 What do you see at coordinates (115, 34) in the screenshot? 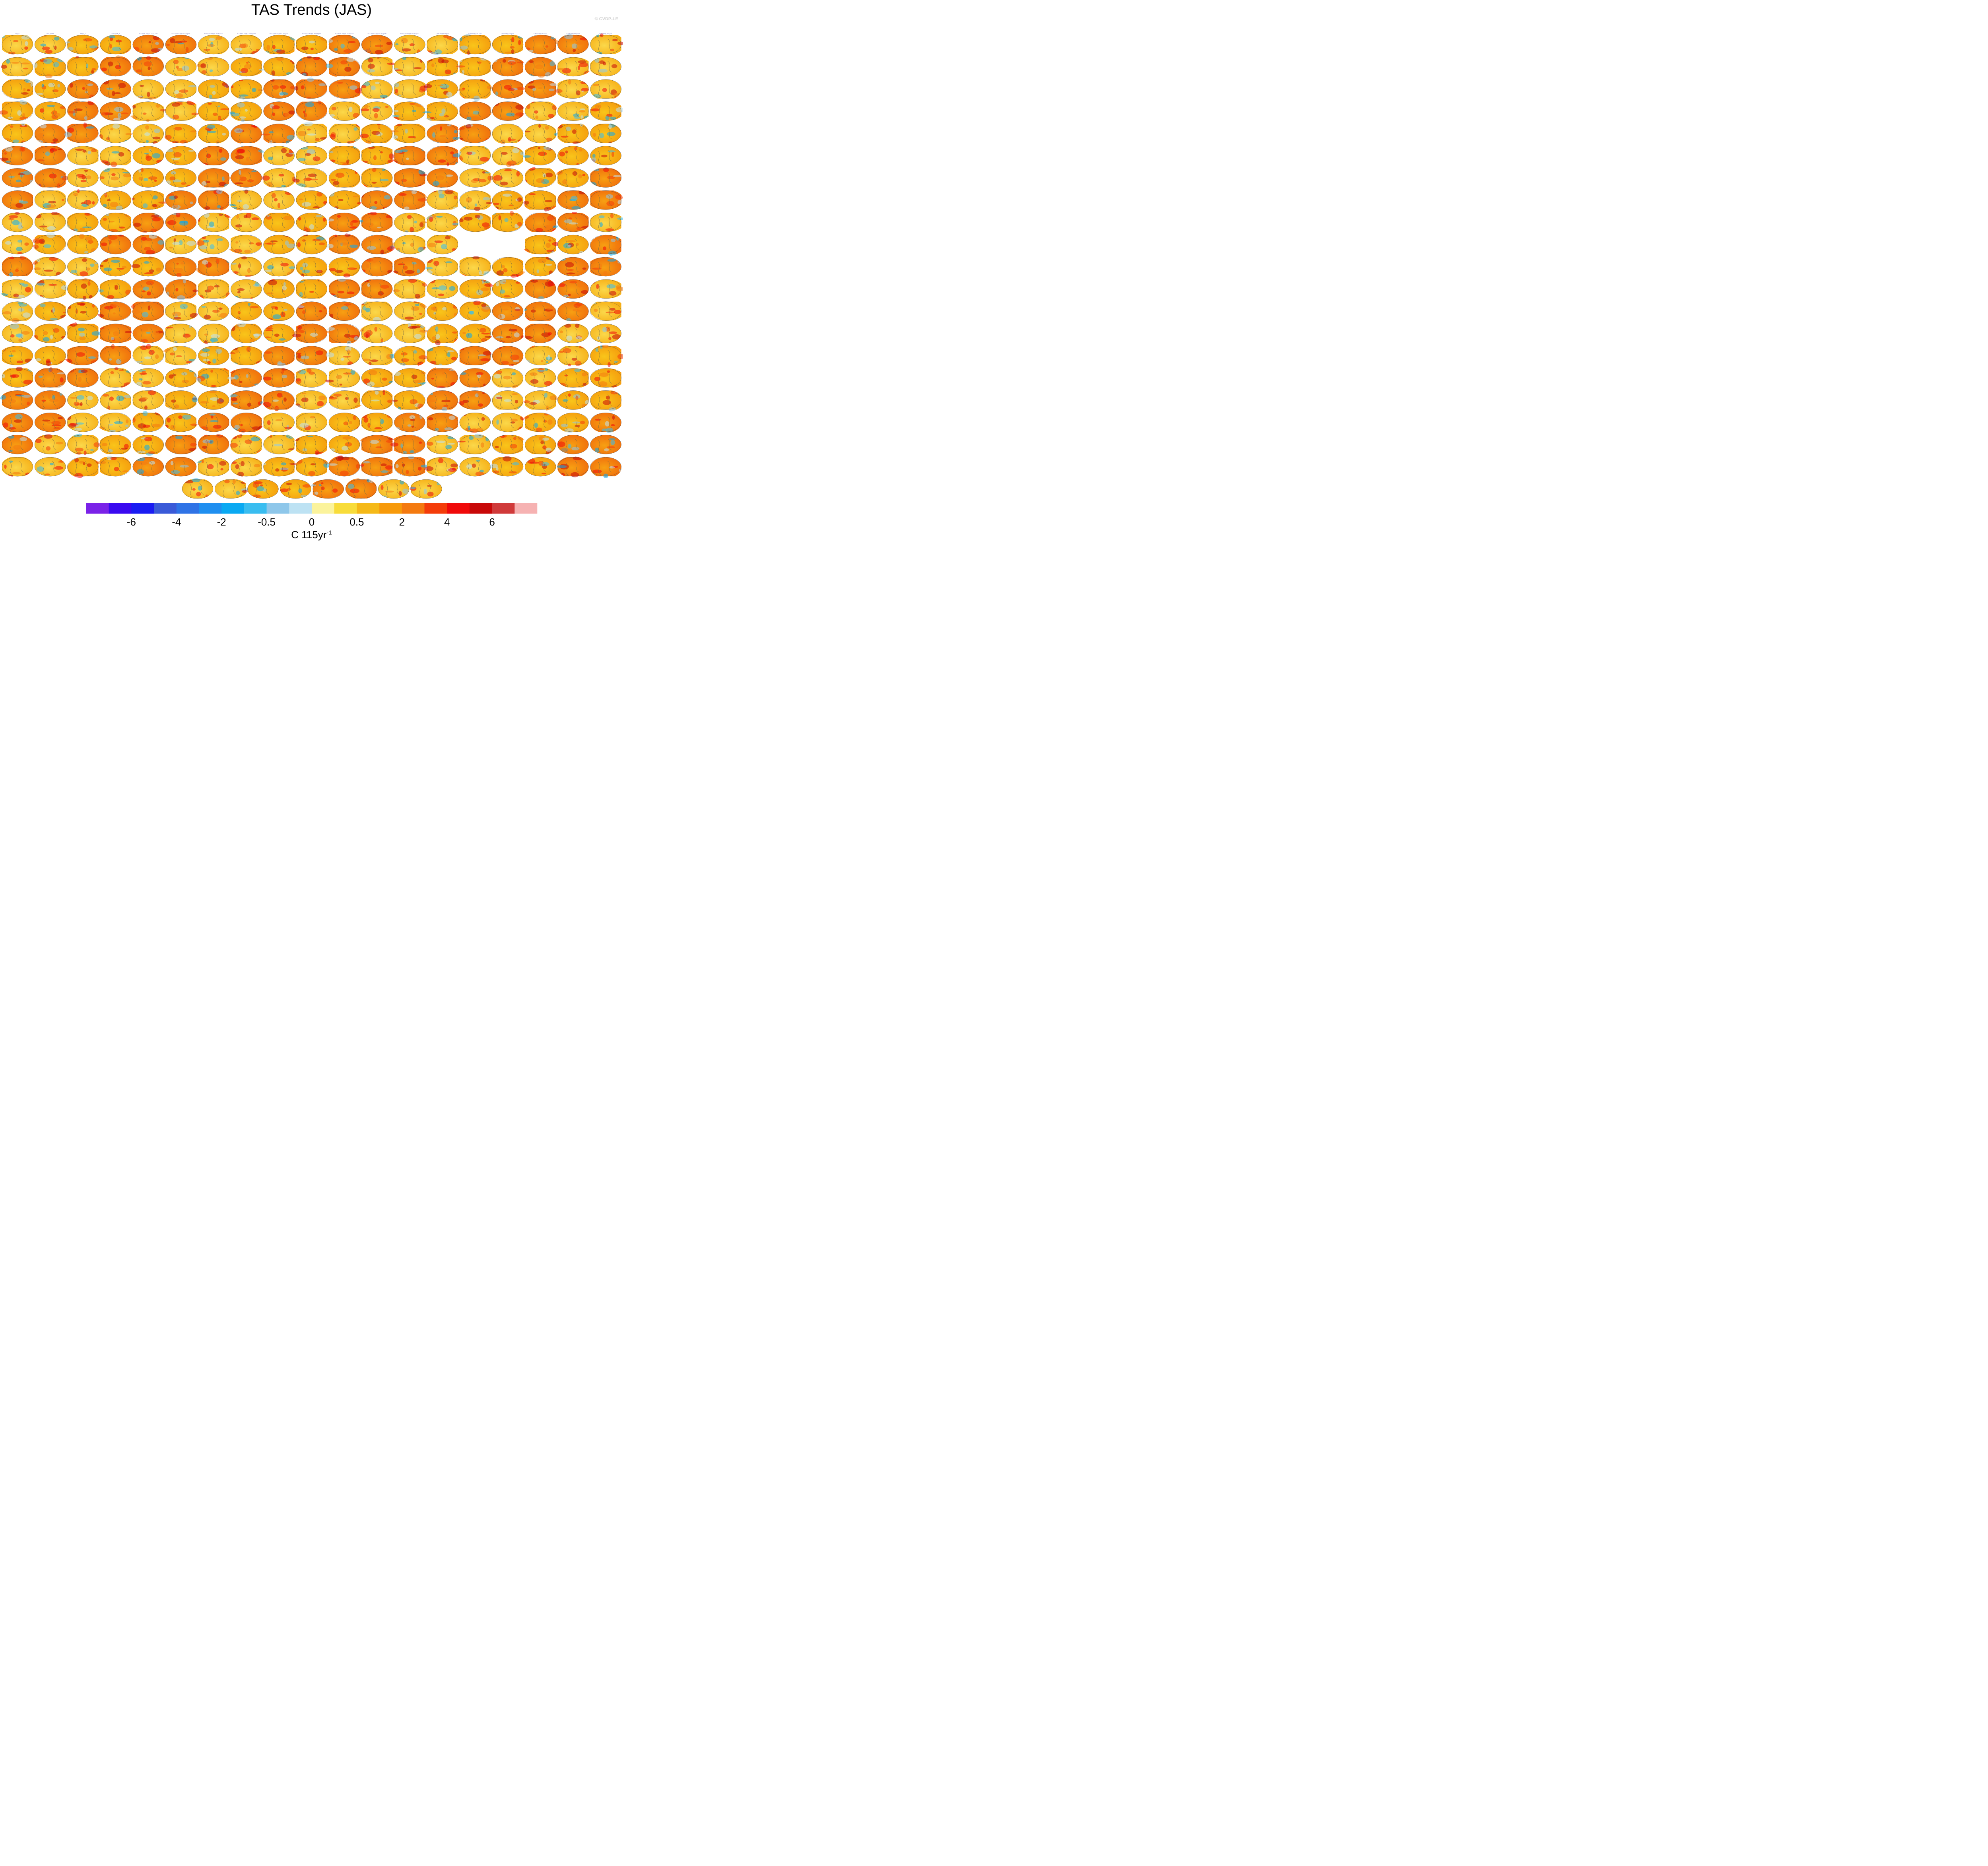
I see `panel-title: GISTEMP_1` at bounding box center [115, 34].